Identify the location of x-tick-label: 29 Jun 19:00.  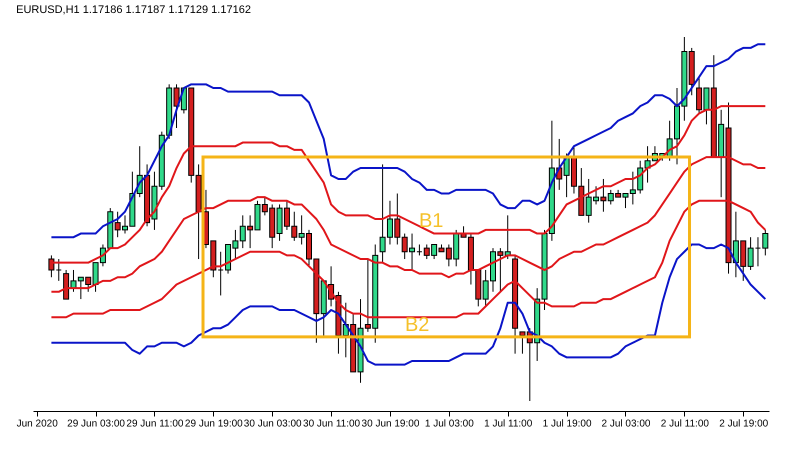
(214, 424).